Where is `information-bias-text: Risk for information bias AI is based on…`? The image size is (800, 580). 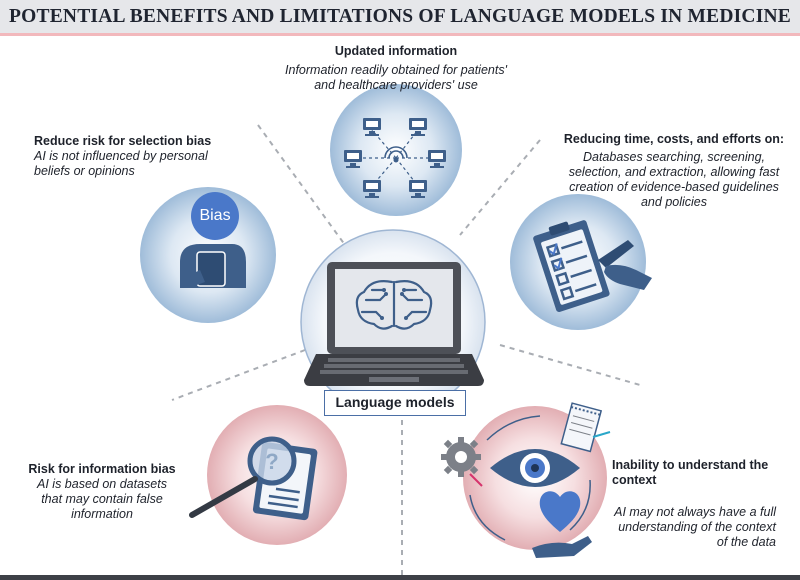 information-bias-text: Risk for information bias AI is based on… is located at coordinates (102, 492).